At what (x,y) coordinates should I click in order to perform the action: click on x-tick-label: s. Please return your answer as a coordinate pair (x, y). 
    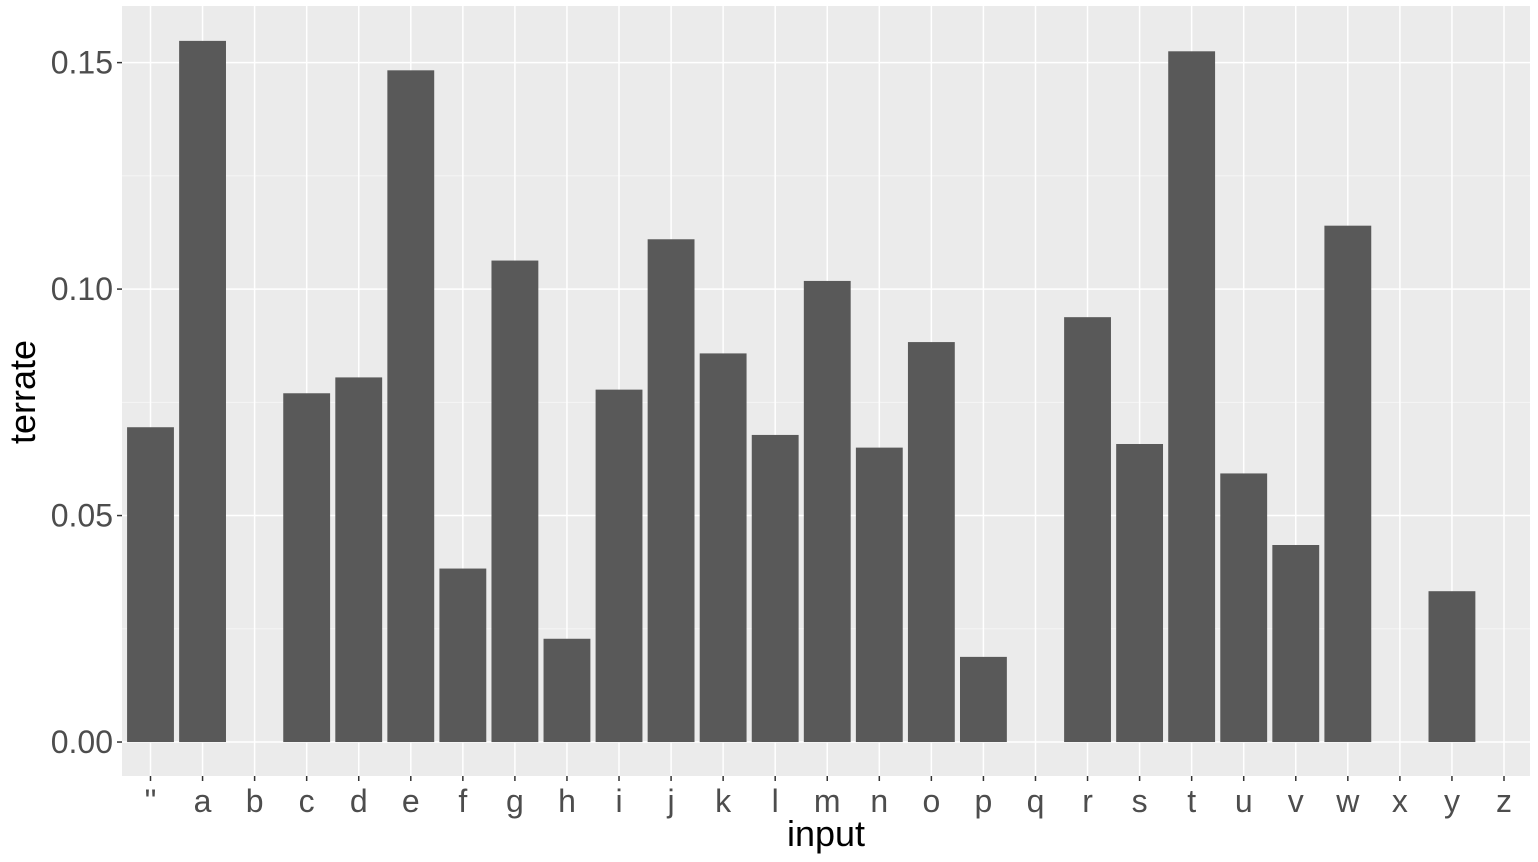
    Looking at the image, I should click on (1140, 801).